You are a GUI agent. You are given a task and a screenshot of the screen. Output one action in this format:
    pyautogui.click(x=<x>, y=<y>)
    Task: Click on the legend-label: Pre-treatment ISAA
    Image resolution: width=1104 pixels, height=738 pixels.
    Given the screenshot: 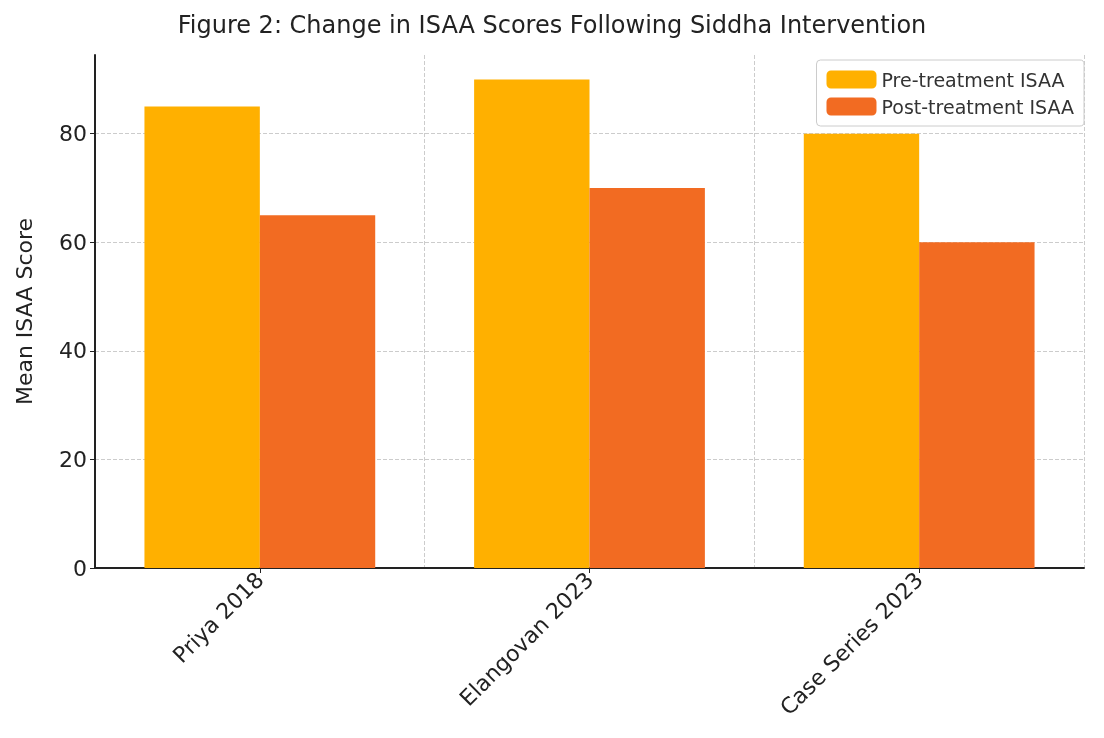 What is the action you would take?
    pyautogui.click(x=973, y=79)
    